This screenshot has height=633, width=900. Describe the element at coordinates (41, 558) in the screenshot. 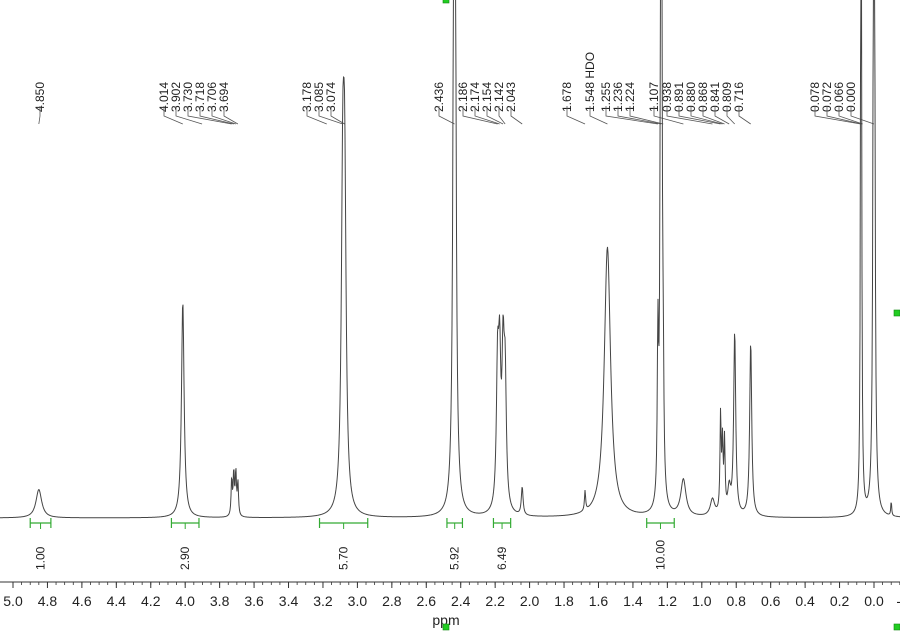

I see `integral-value: 1.00` at that location.